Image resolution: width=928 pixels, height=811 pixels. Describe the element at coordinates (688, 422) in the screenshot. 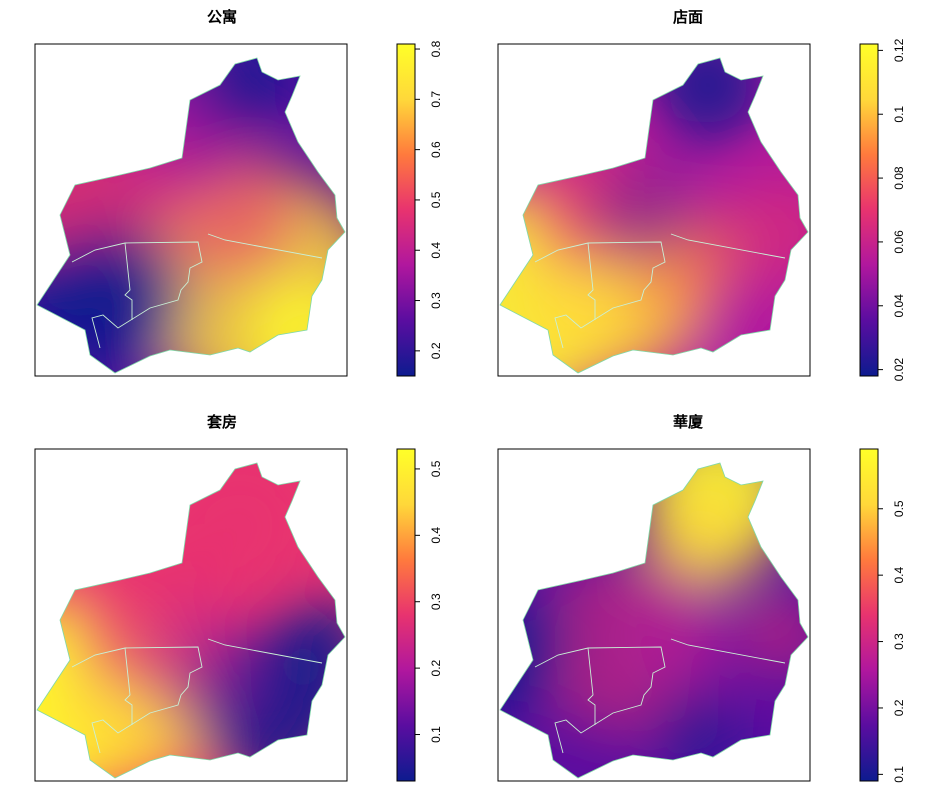

I see `panel-title: 華廈` at that location.